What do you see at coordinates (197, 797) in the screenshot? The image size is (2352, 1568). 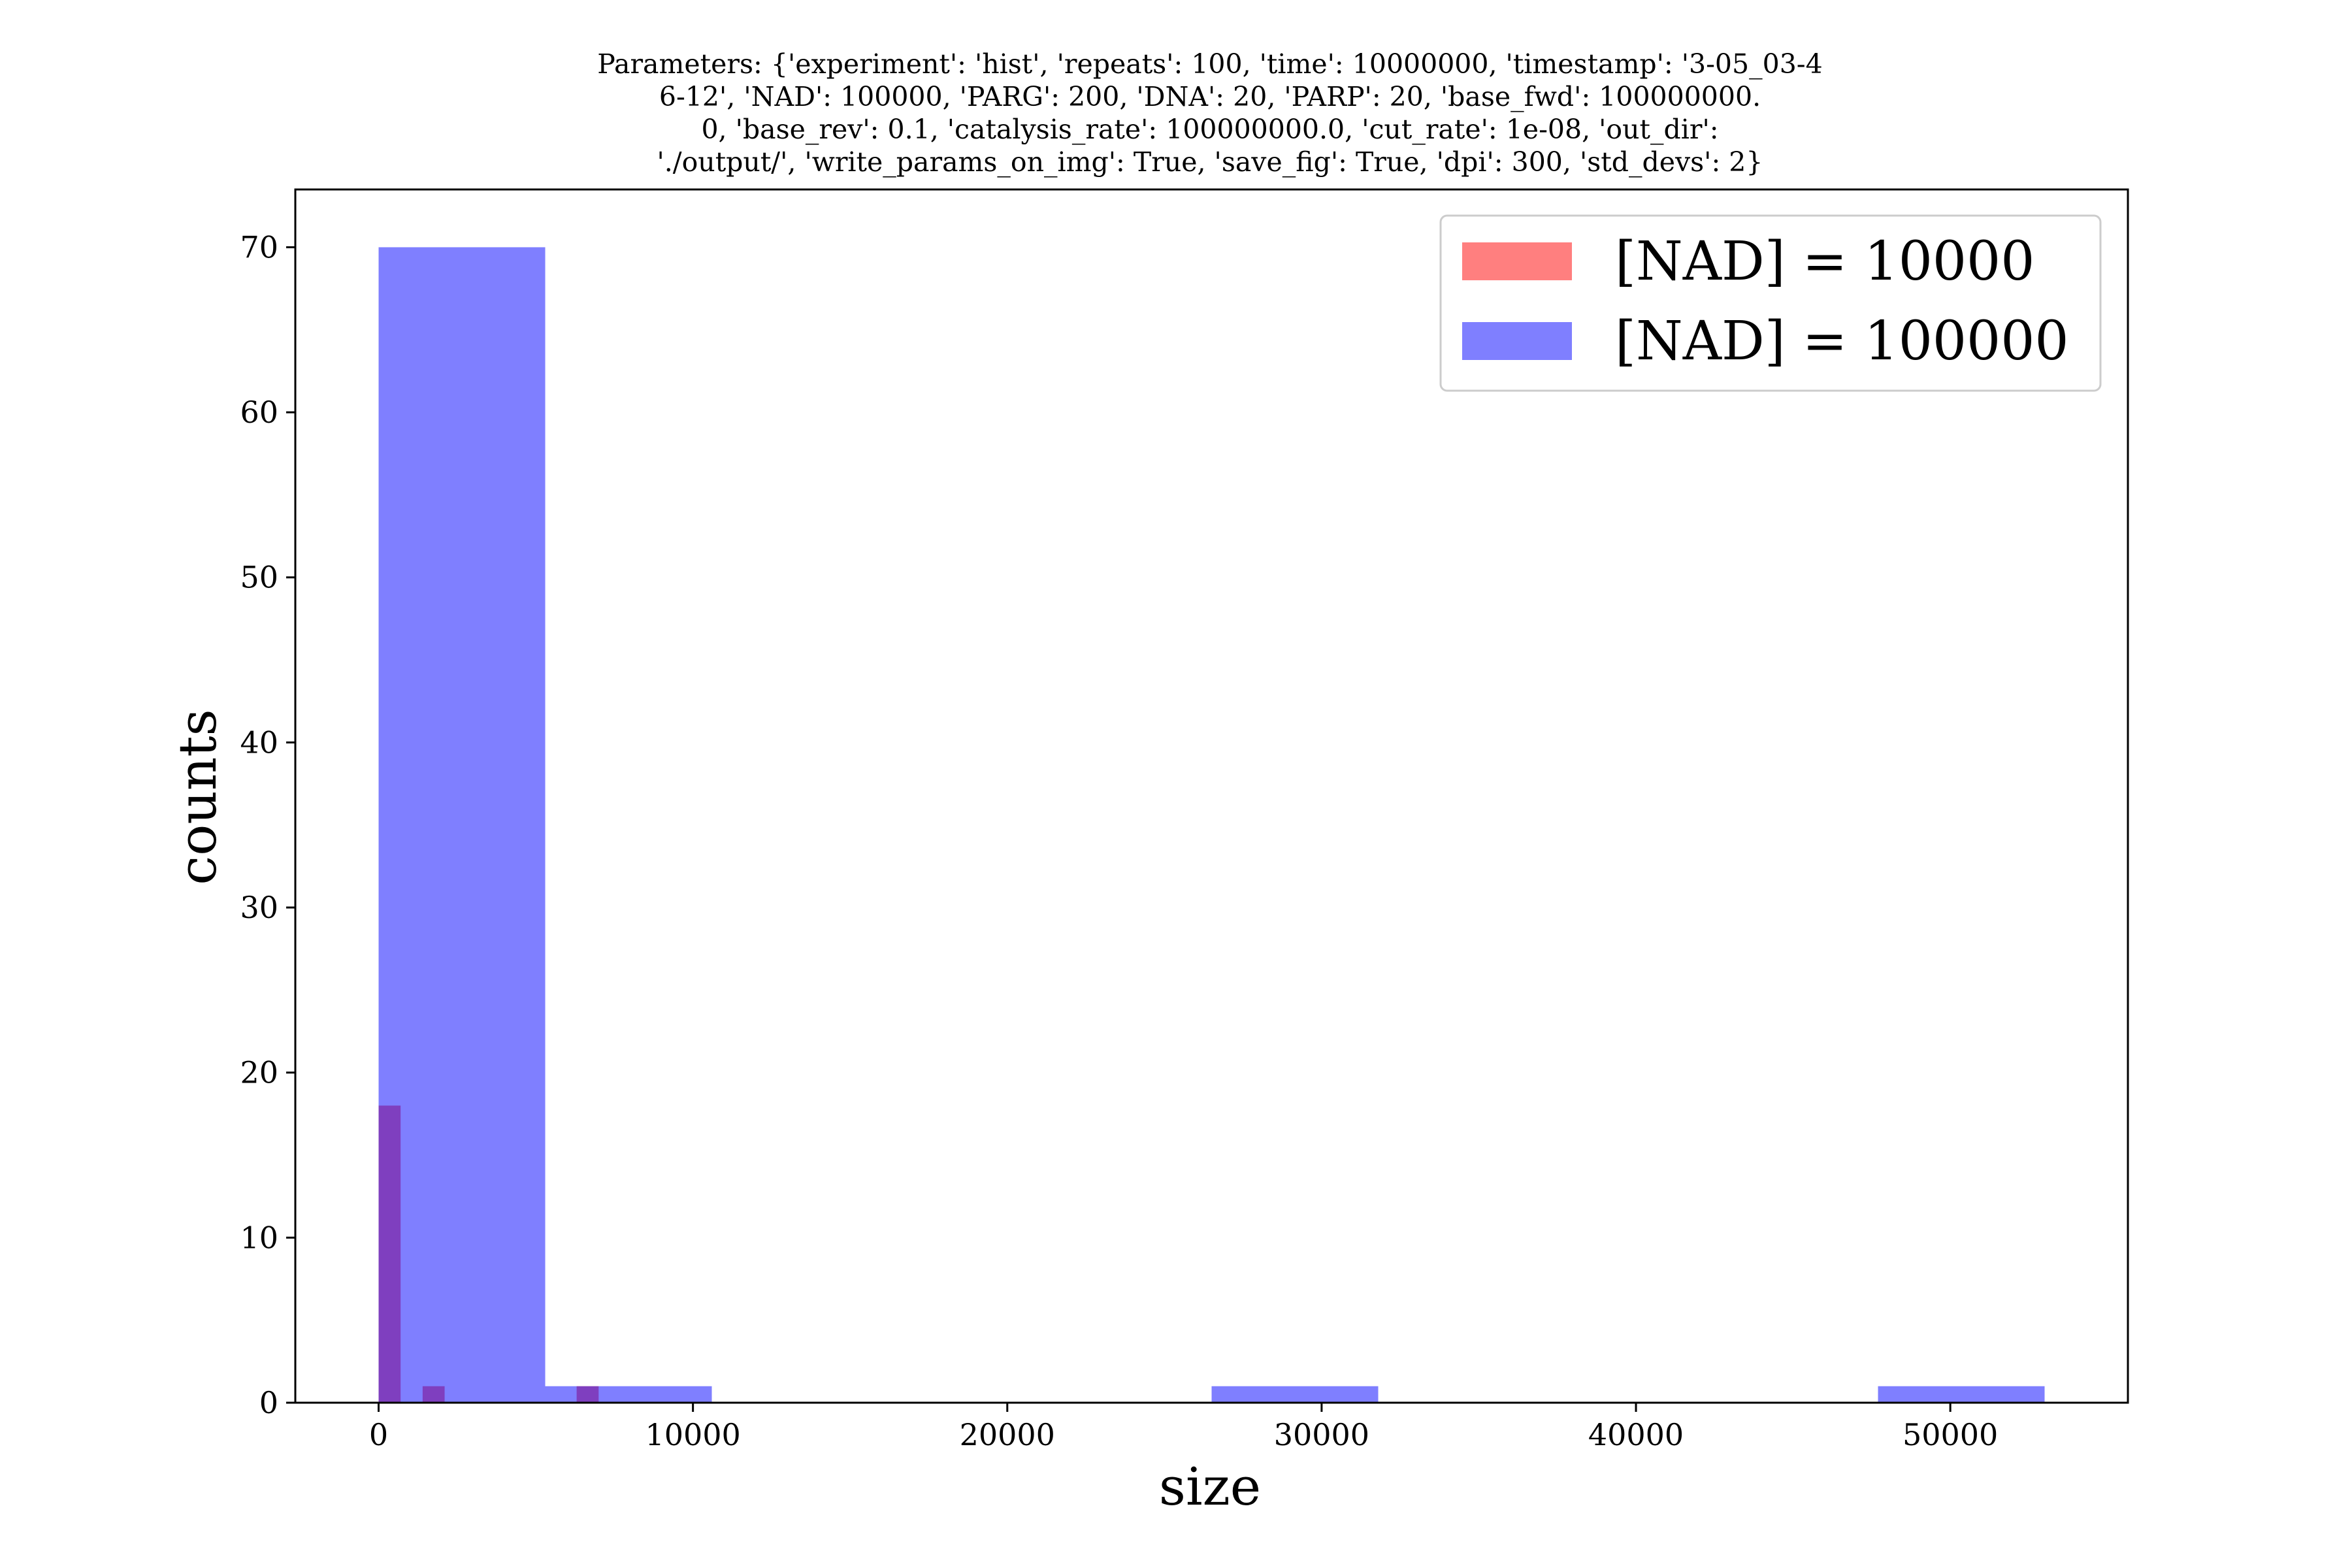 I see `y-axis-label: counts` at bounding box center [197, 797].